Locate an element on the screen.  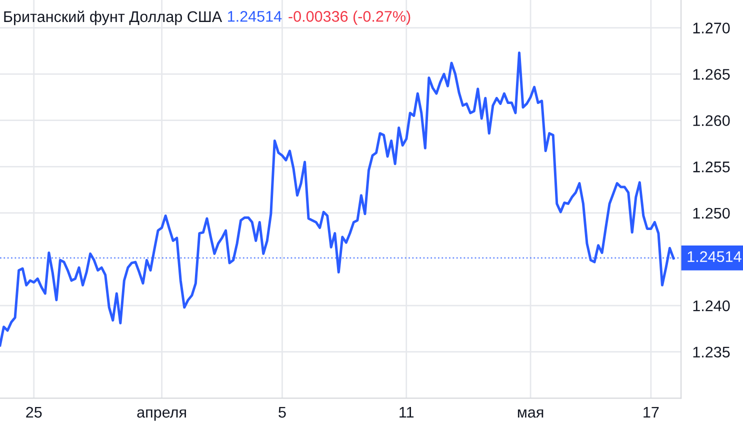
y-tick-label: 1.260 is located at coordinates (711, 120).